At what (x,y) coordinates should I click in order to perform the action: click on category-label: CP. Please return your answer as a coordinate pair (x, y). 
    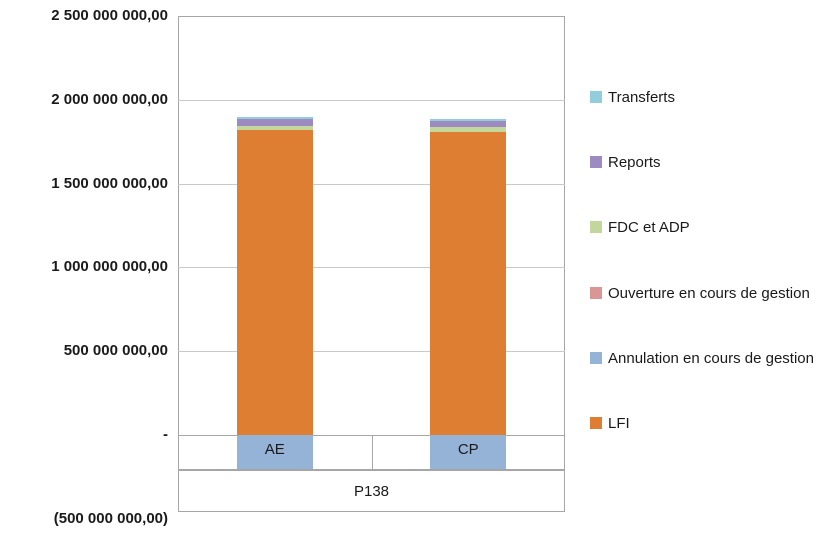
    Looking at the image, I should click on (468, 449).